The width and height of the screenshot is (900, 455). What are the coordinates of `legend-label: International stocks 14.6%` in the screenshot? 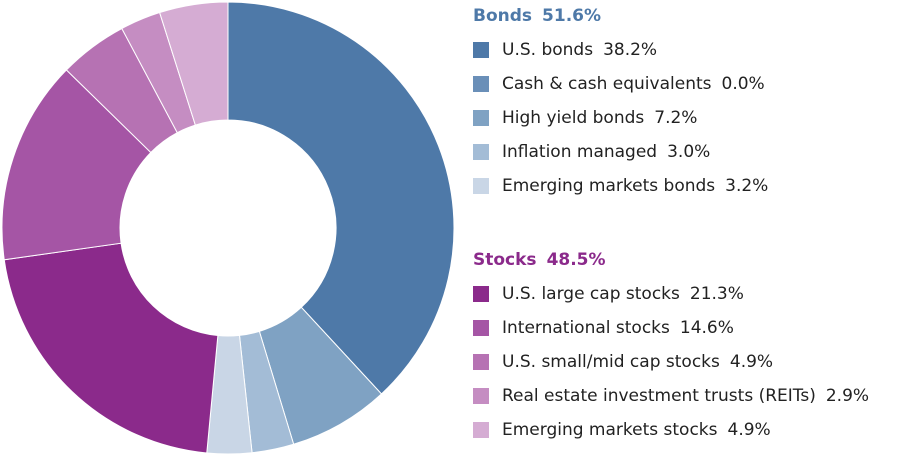 It's located at (618, 328).